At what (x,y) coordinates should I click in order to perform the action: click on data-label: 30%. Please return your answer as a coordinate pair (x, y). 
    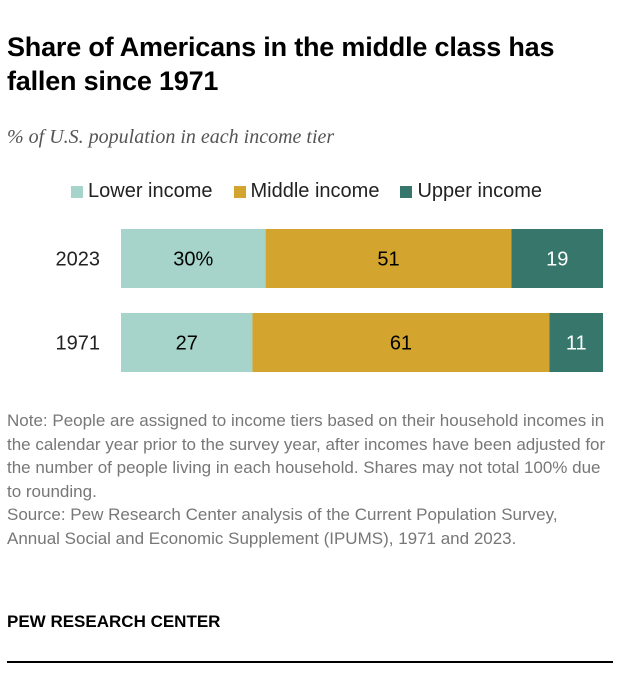
    Looking at the image, I should click on (193, 260).